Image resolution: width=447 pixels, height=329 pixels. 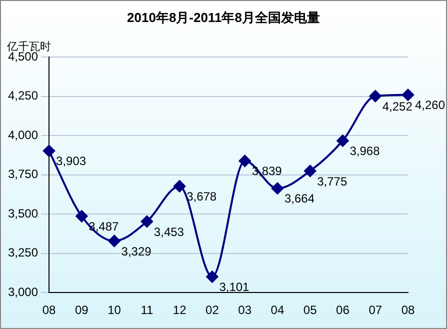 I want to click on x-tick-label: 07, so click(x=375, y=310).